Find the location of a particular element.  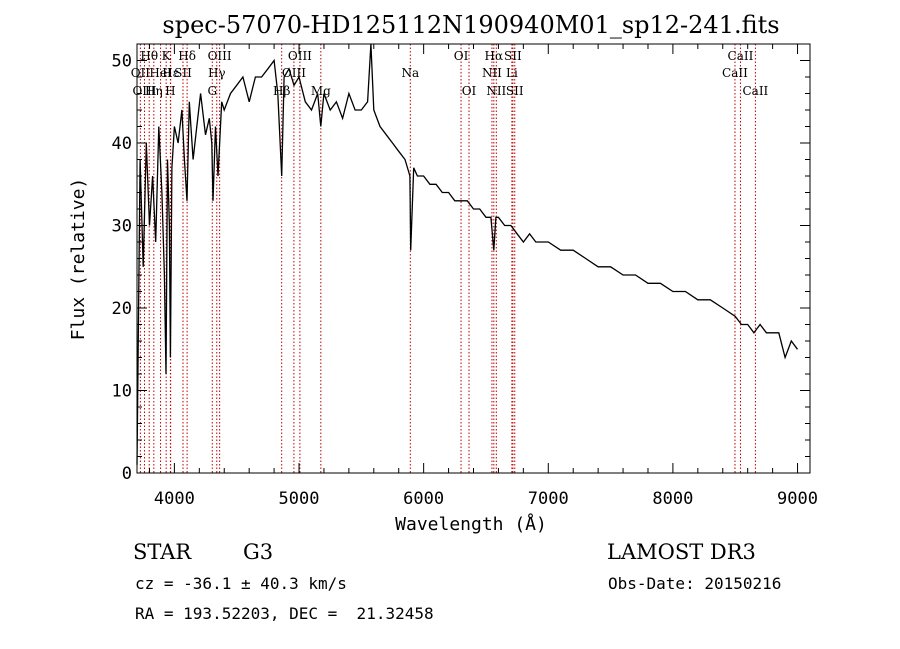

marker-label-21: NII is located at coordinates (492, 73).